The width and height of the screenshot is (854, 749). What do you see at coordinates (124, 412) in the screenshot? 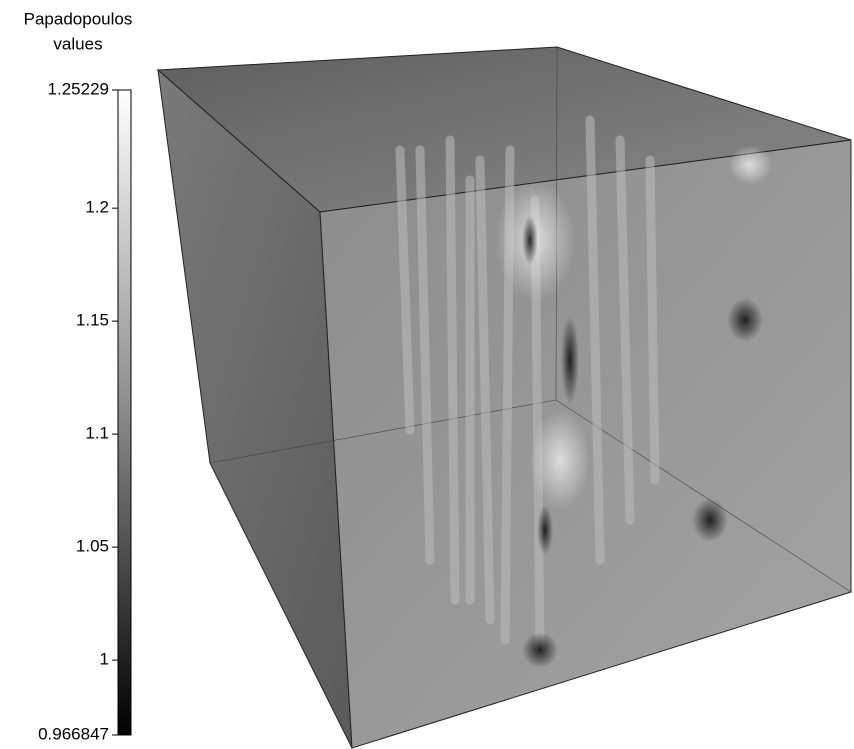
I see `colorbar-scale` at bounding box center [124, 412].